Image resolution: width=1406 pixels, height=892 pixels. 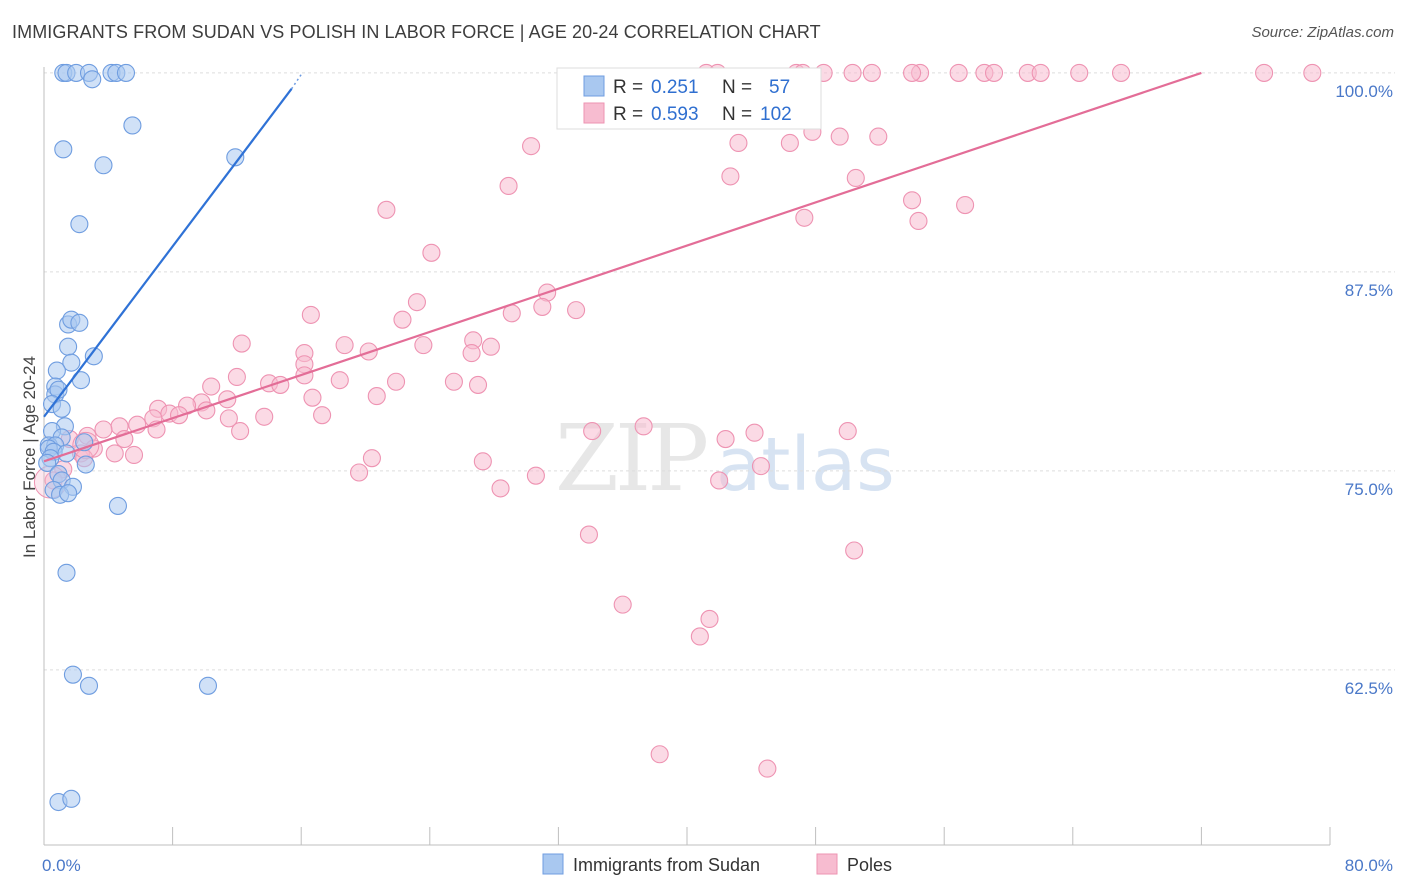 What do you see at coordinates (666, 865) in the screenshot?
I see `legend-label-sudan: Immigrants from Sudan` at bounding box center [666, 865].